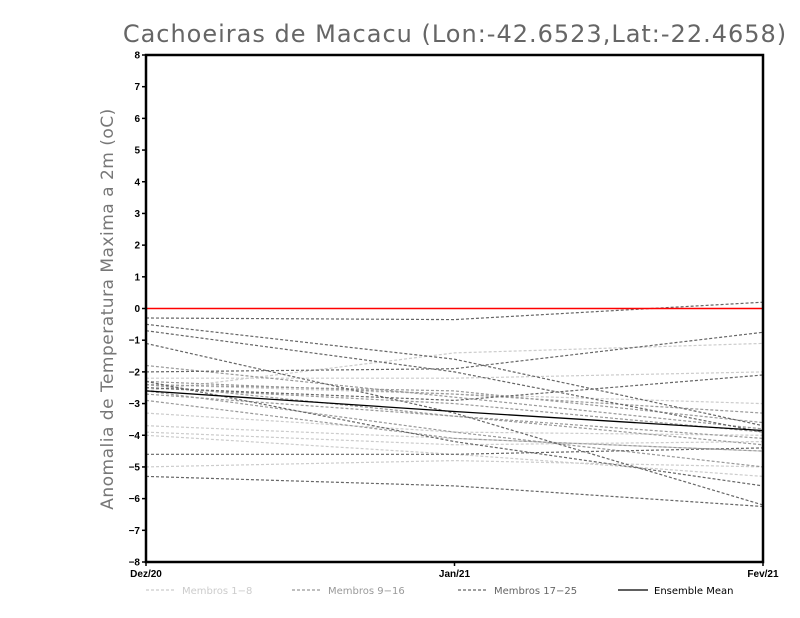 Image resolution: width=800 pixels, height=618 pixels. Describe the element at coordinates (135, 499) in the screenshot. I see `y-tick-label: −6` at that location.